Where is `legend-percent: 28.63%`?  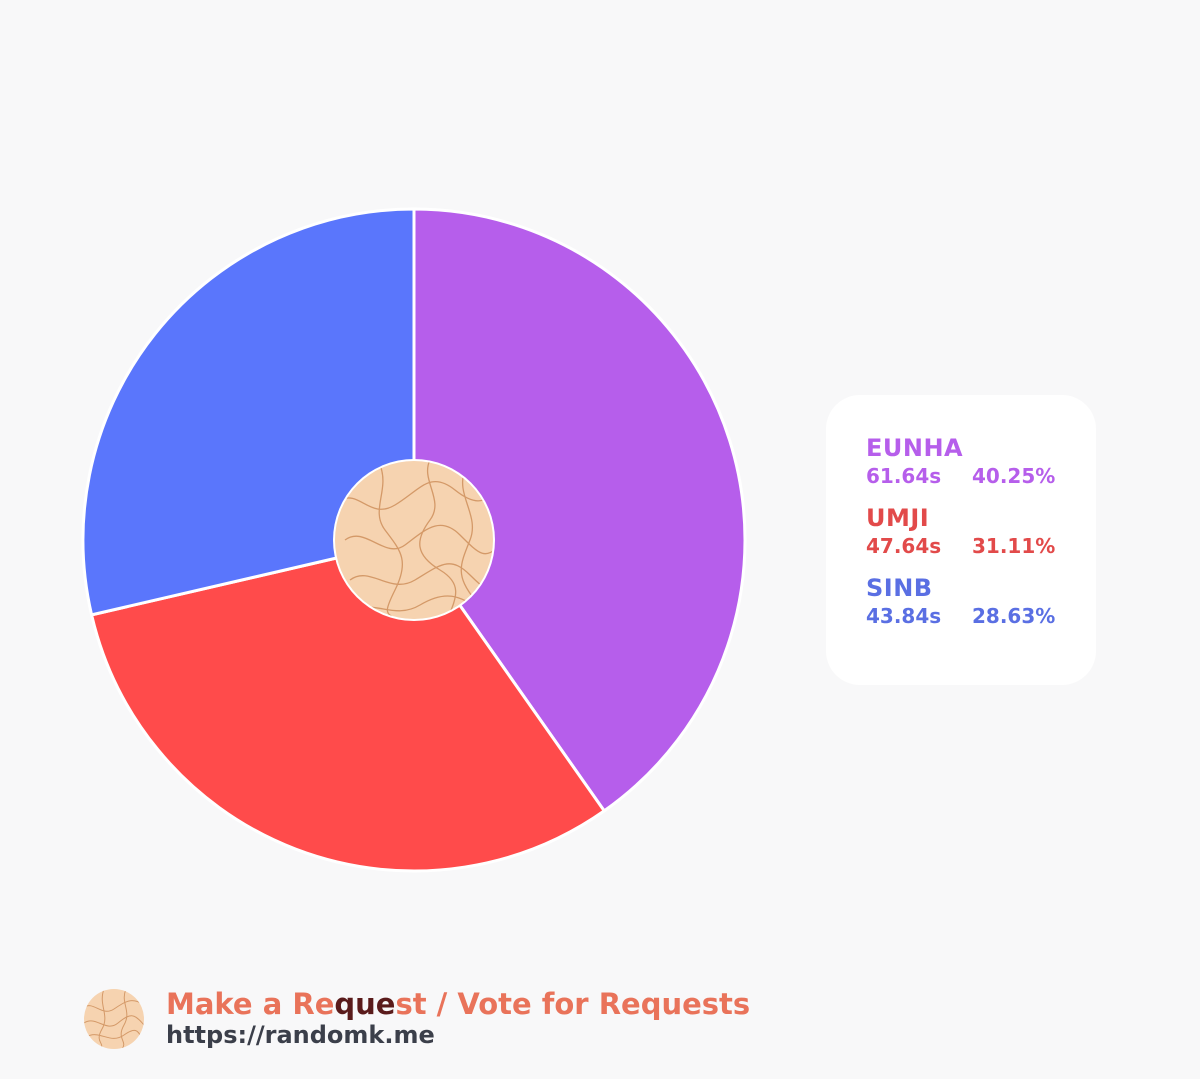 legend-percent: 28.63% is located at coordinates (1014, 616).